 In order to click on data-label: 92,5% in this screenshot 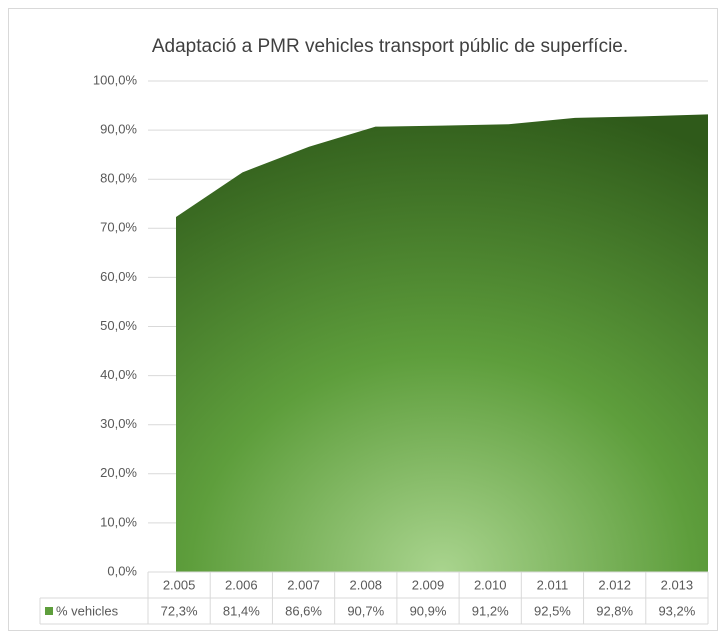, I will do `click(552, 610)`.